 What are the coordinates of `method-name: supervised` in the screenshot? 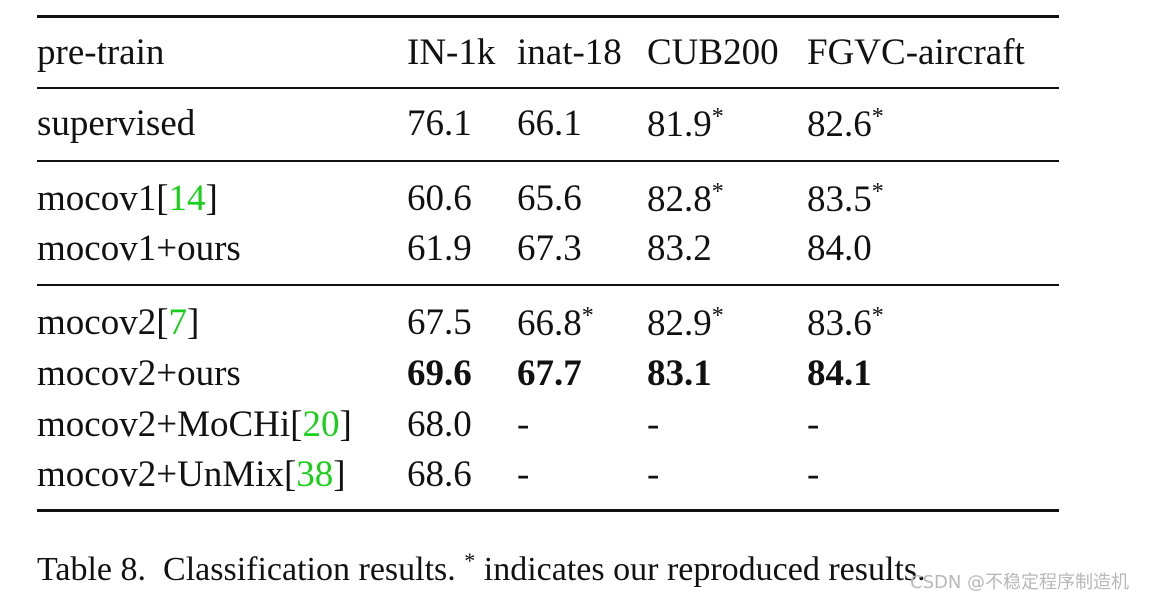 It's located at (116, 123).